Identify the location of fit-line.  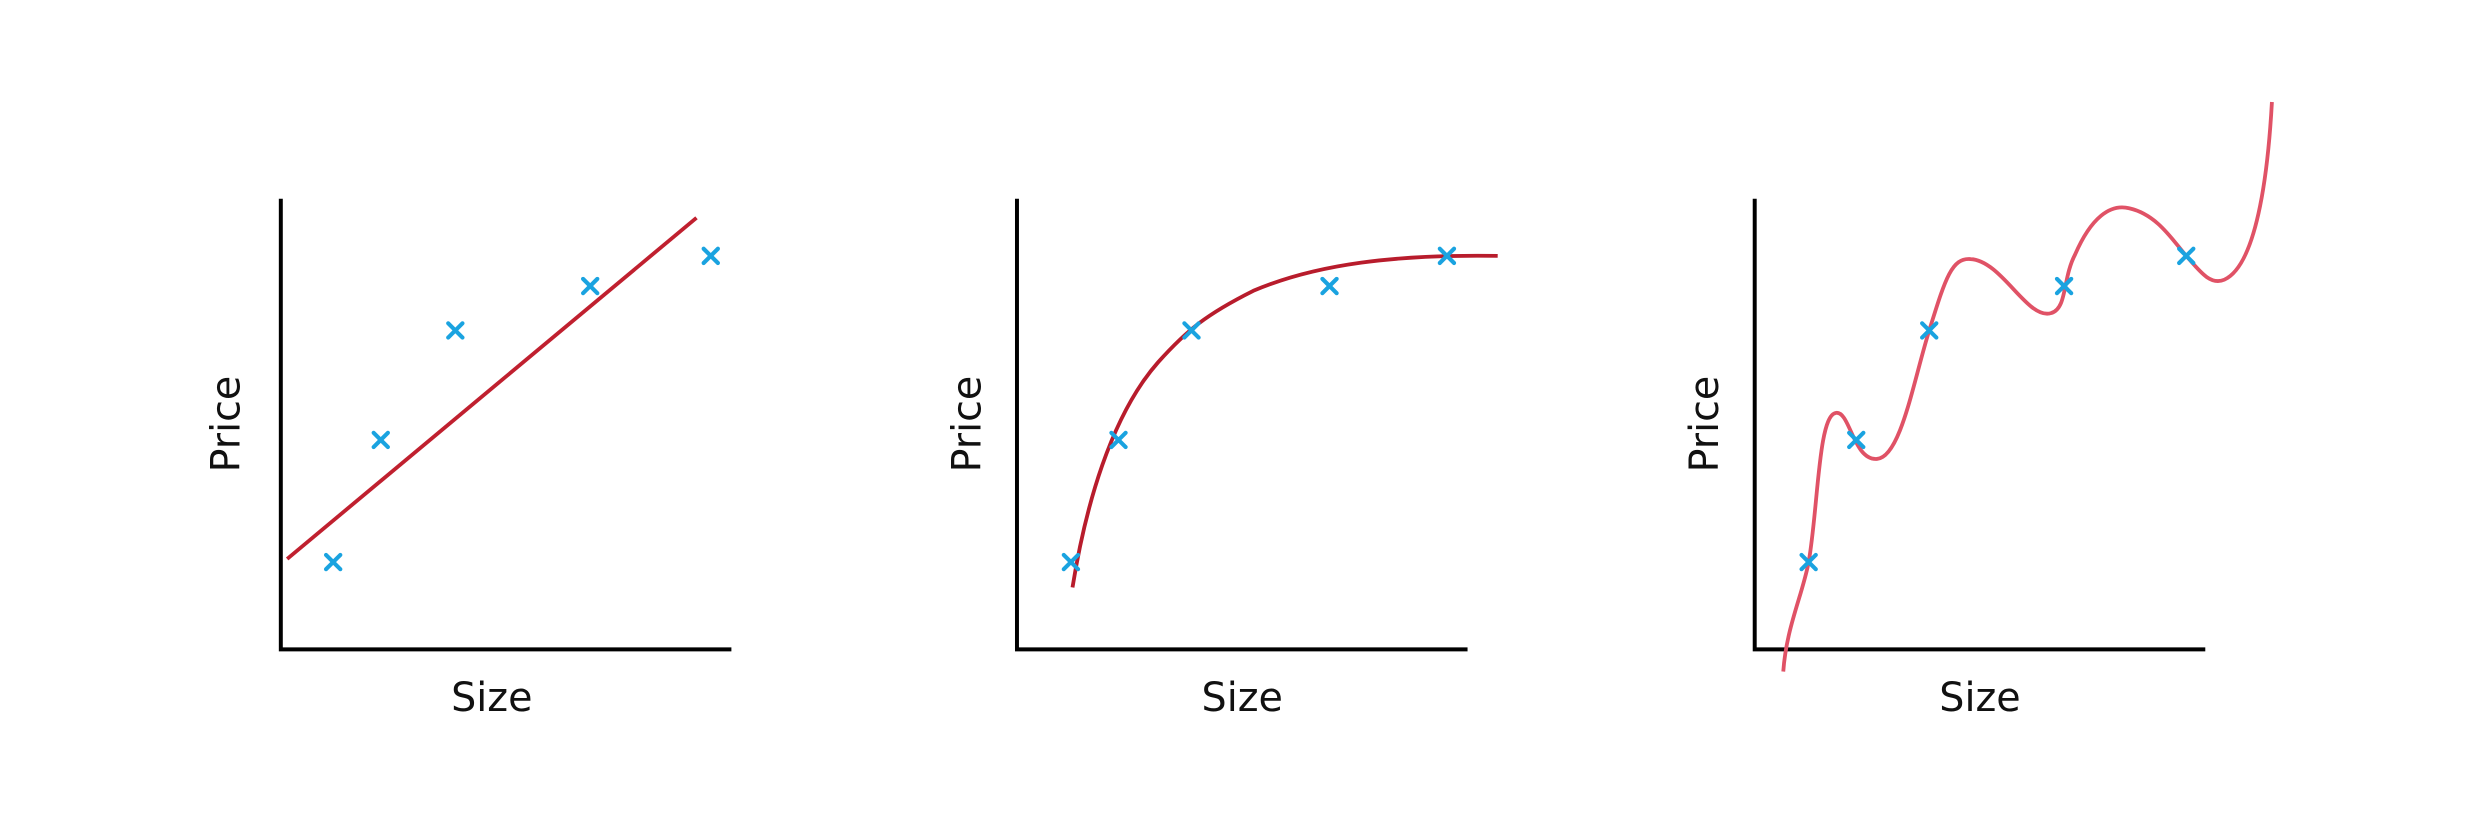
(491, 388).